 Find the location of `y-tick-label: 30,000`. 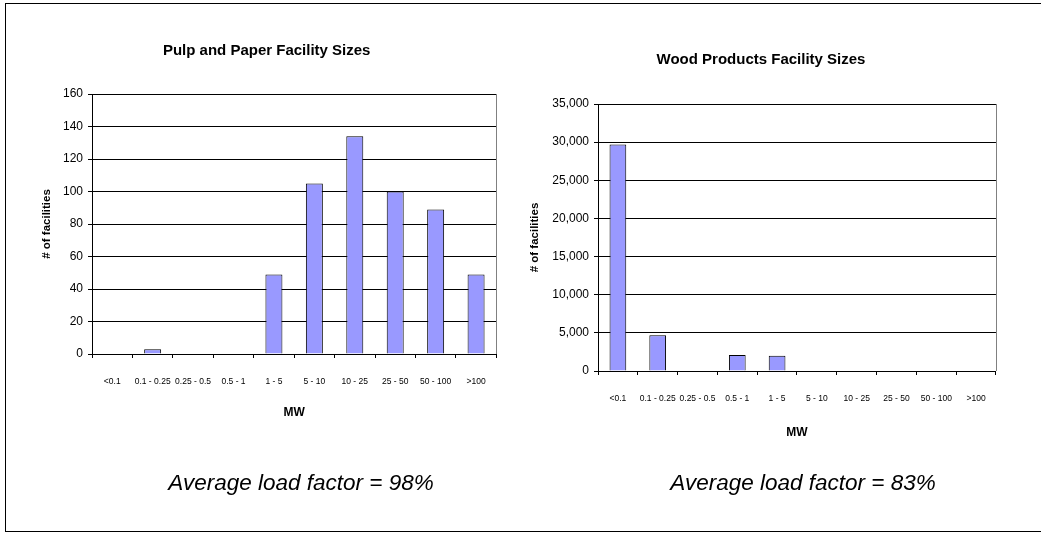

y-tick-label: 30,000 is located at coordinates (571, 141).